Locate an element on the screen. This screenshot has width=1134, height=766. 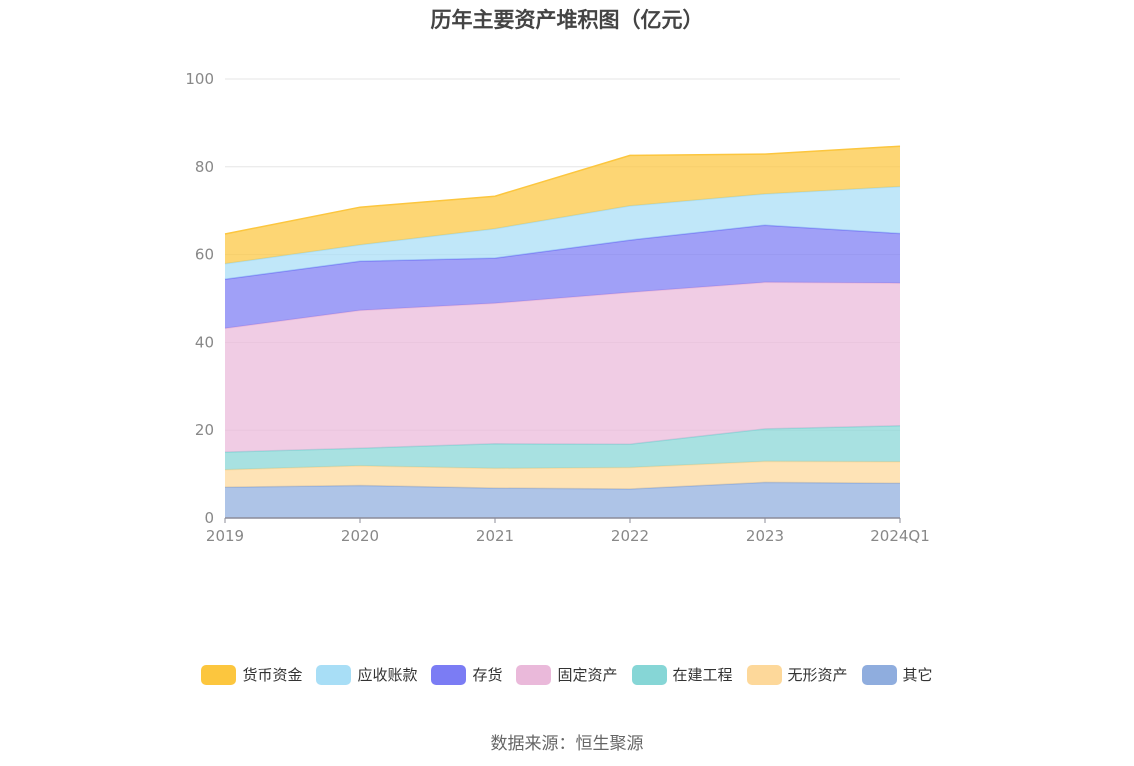
data-source-note: 数据来源：恒生聚源 is located at coordinates (567, 744).